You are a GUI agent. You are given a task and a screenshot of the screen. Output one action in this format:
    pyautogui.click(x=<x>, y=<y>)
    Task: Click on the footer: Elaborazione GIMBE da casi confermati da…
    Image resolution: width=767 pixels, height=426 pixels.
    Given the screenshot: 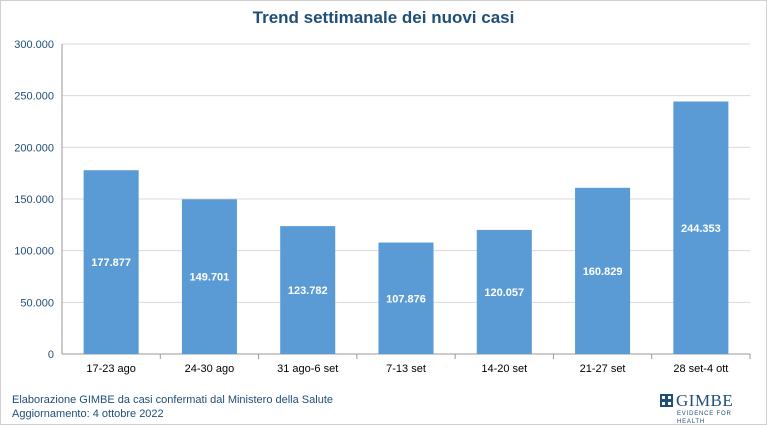 What is the action you would take?
    pyautogui.click(x=172, y=407)
    